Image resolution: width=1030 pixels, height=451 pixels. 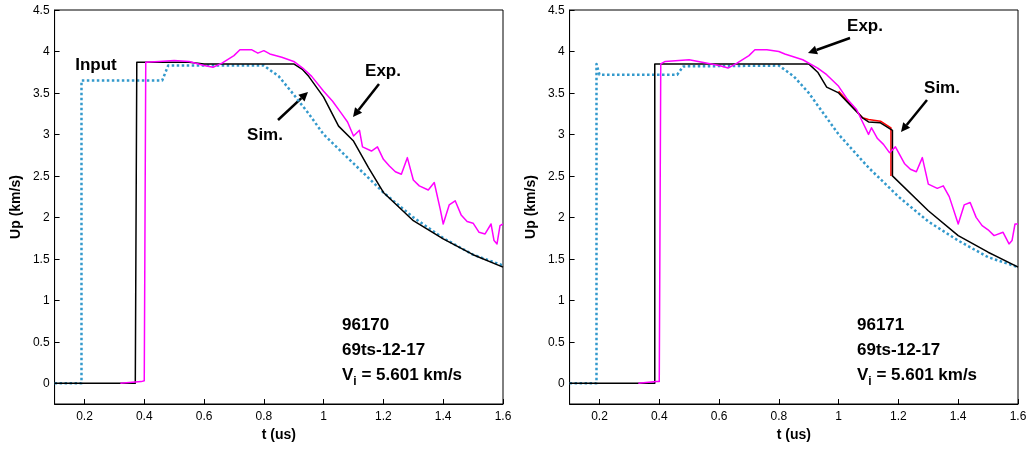 I want to click on annotation: 96171, so click(x=881, y=324).